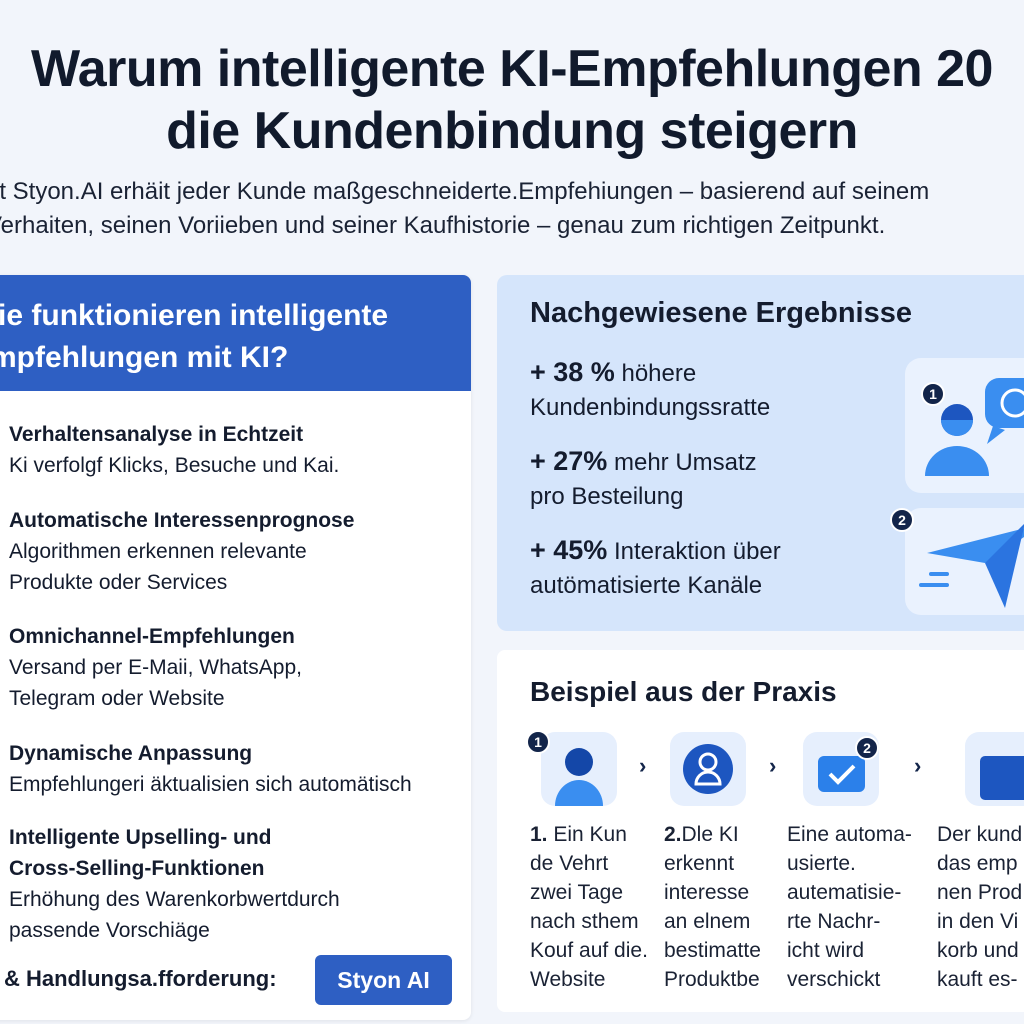  Describe the element at coordinates (646, 585) in the screenshot. I see `stat-label: autömatisierte Kanäle` at that location.